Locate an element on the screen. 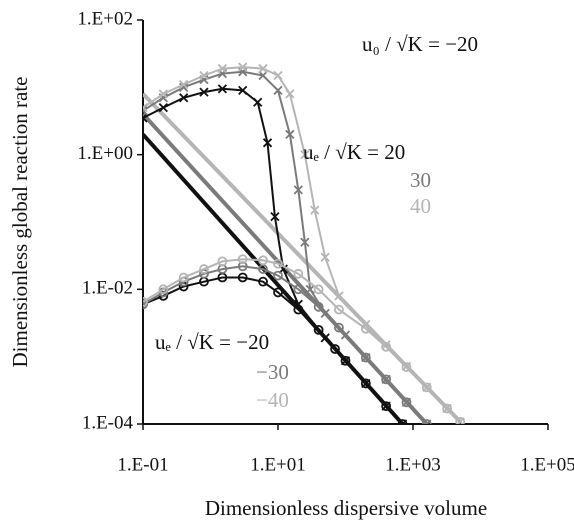 Image resolution: width=574 pixels, height=528 pixels. annotation: 30 is located at coordinates (420, 180).